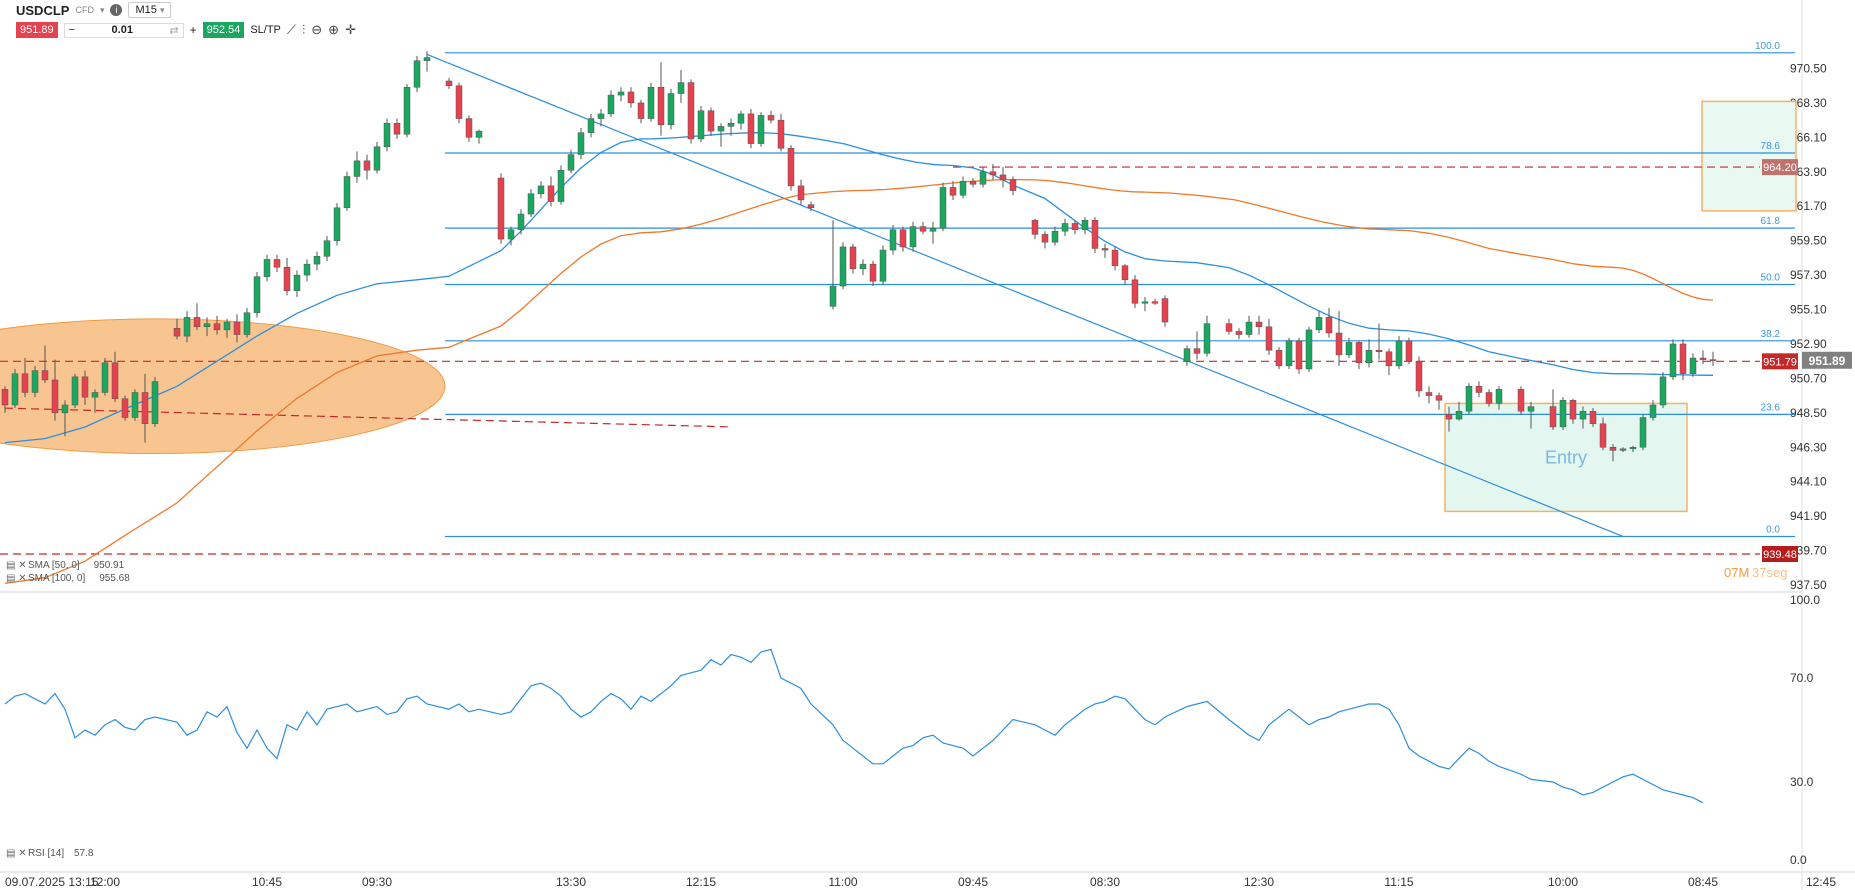 The image size is (1855, 890). I want to click on time-tick-label: 11:00, so click(842, 882).